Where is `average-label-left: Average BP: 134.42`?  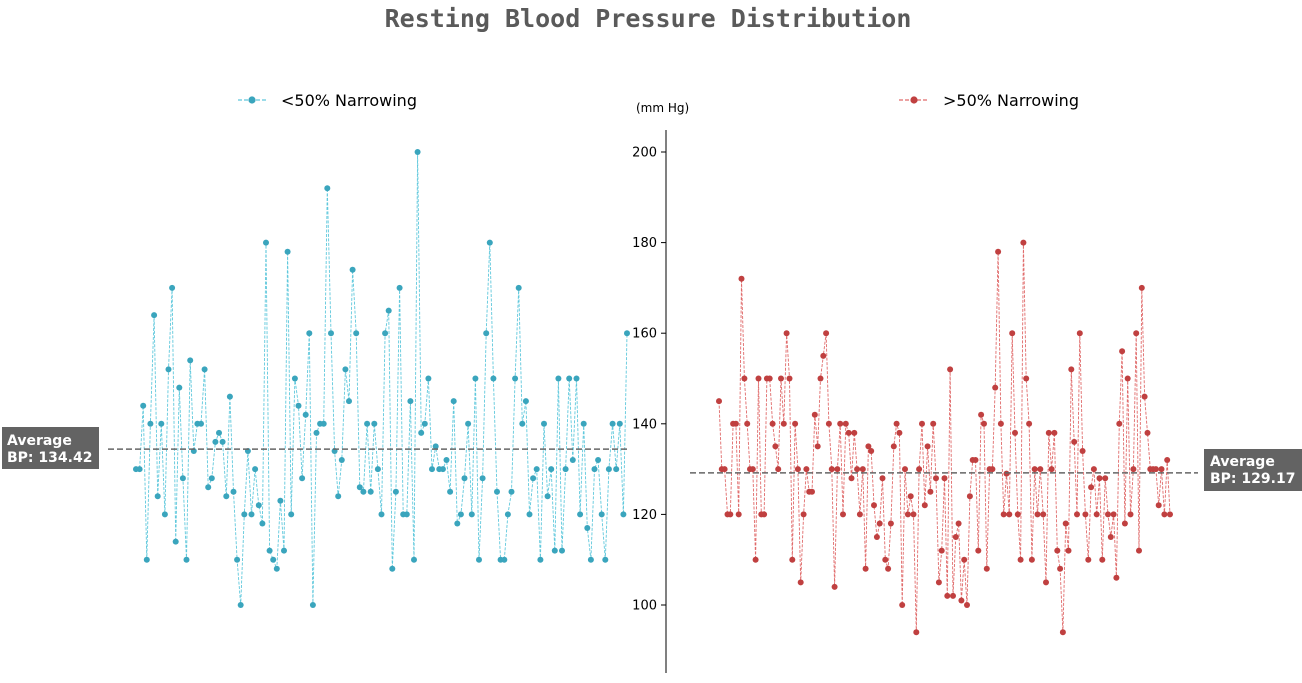
average-label-left: Average BP: 134.42 is located at coordinates (50, 448).